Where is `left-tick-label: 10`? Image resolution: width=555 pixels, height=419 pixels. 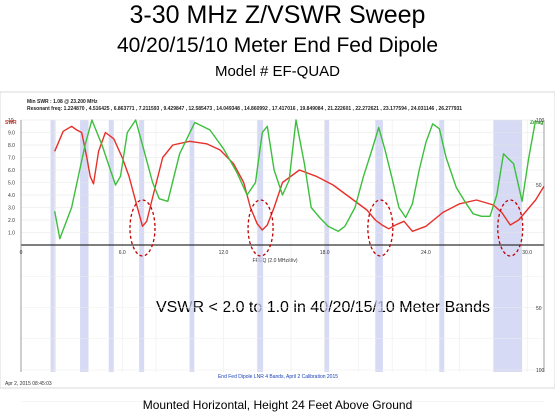
left-tick-label: 10 is located at coordinates (11, 121).